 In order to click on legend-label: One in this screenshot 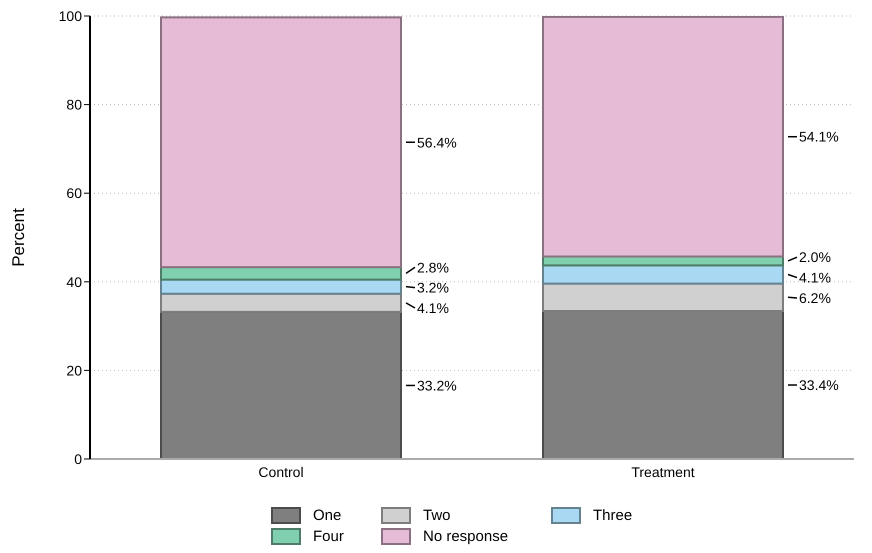, I will do `click(327, 515)`.